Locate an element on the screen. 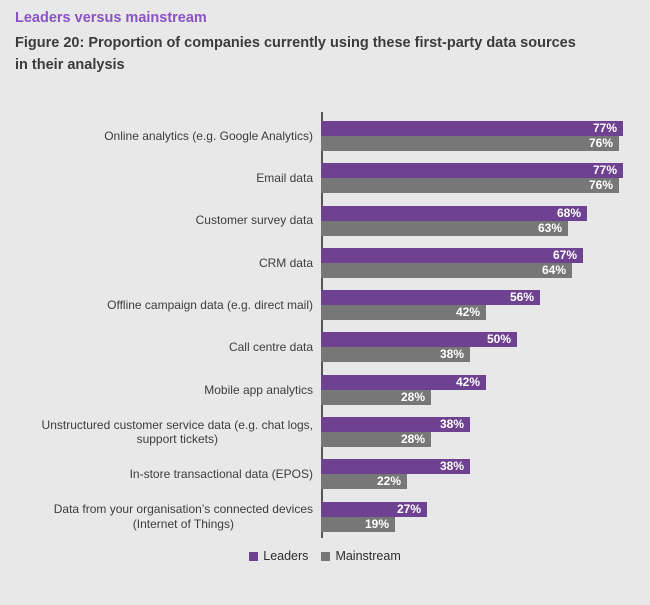 The width and height of the screenshot is (650, 605). category-label-cell: In-store transactional data (EPOS) is located at coordinates (160, 474).